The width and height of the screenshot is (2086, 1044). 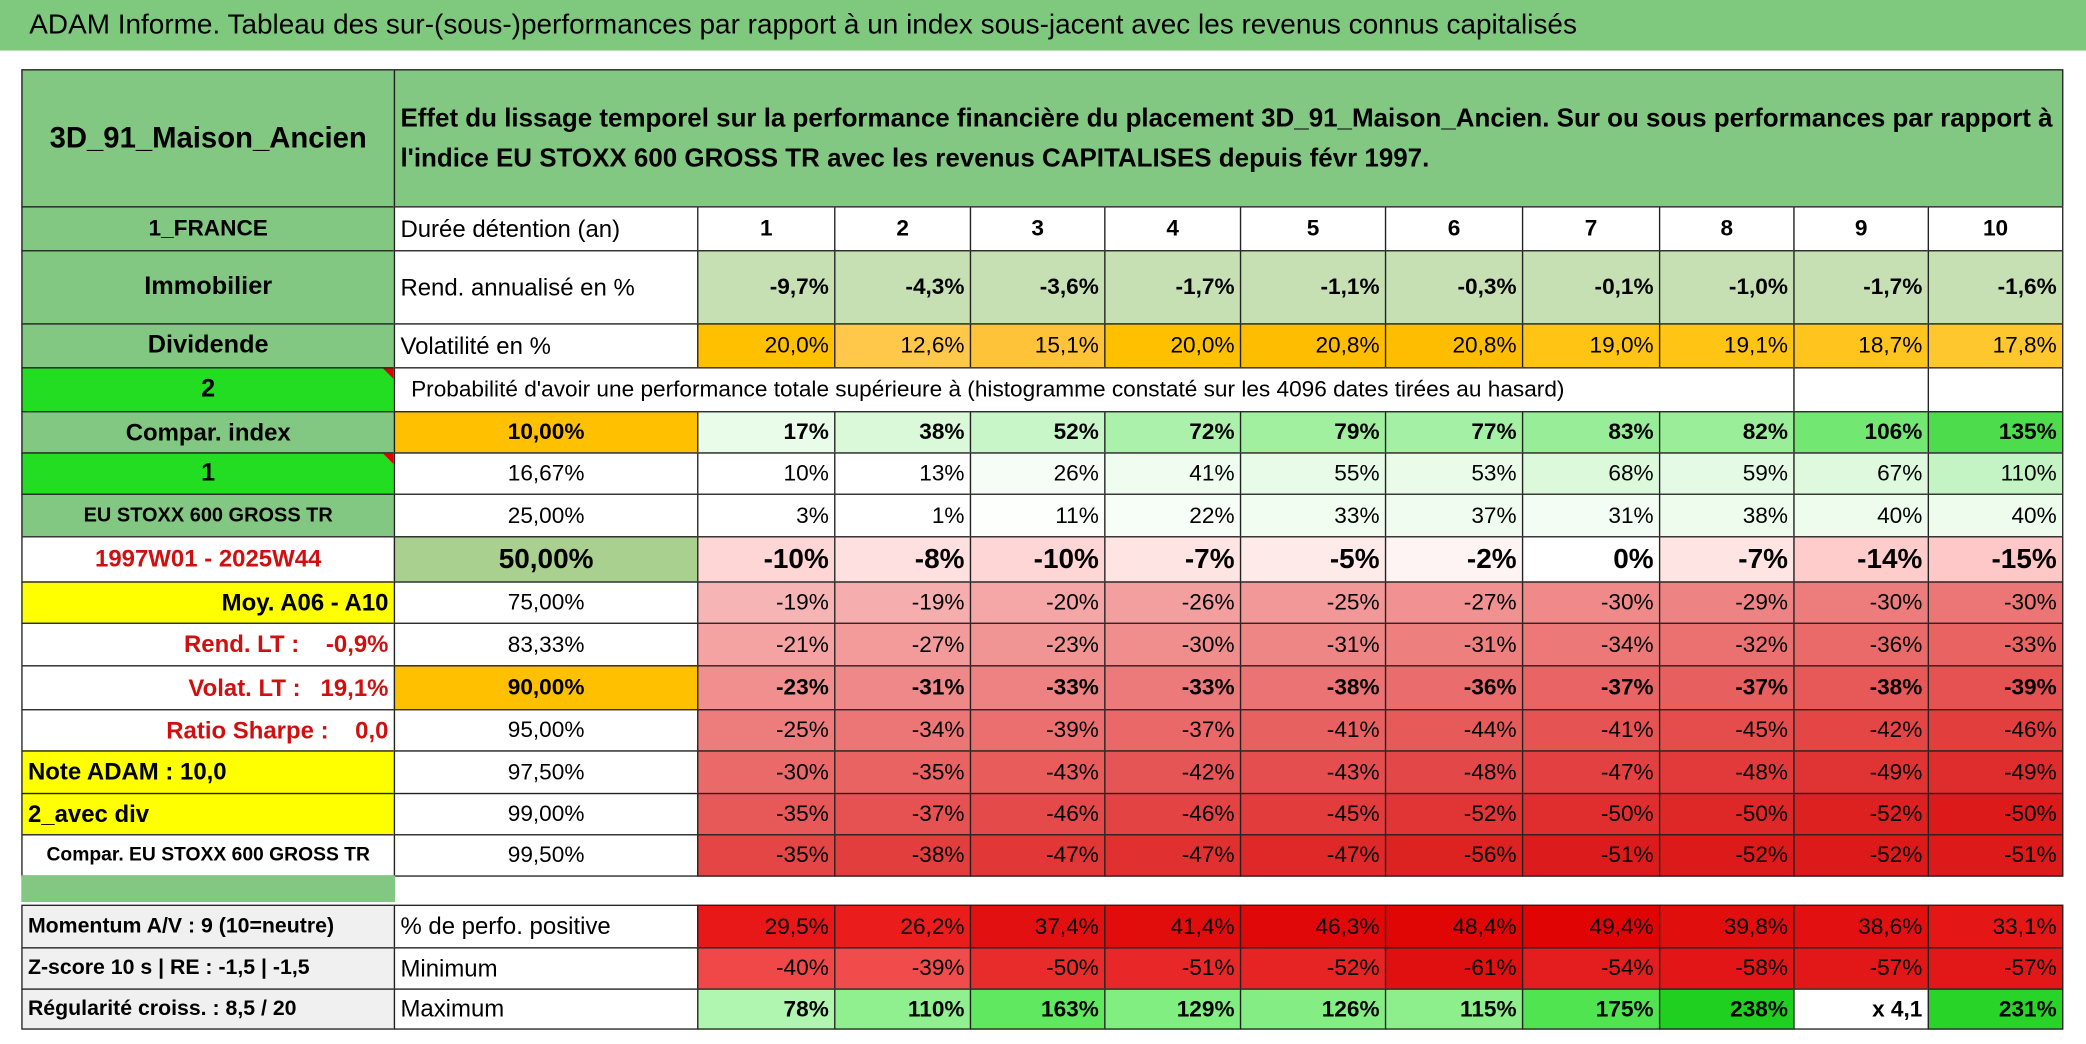 What do you see at coordinates (1173, 346) in the screenshot?
I see `table-cell: 20,0%` at bounding box center [1173, 346].